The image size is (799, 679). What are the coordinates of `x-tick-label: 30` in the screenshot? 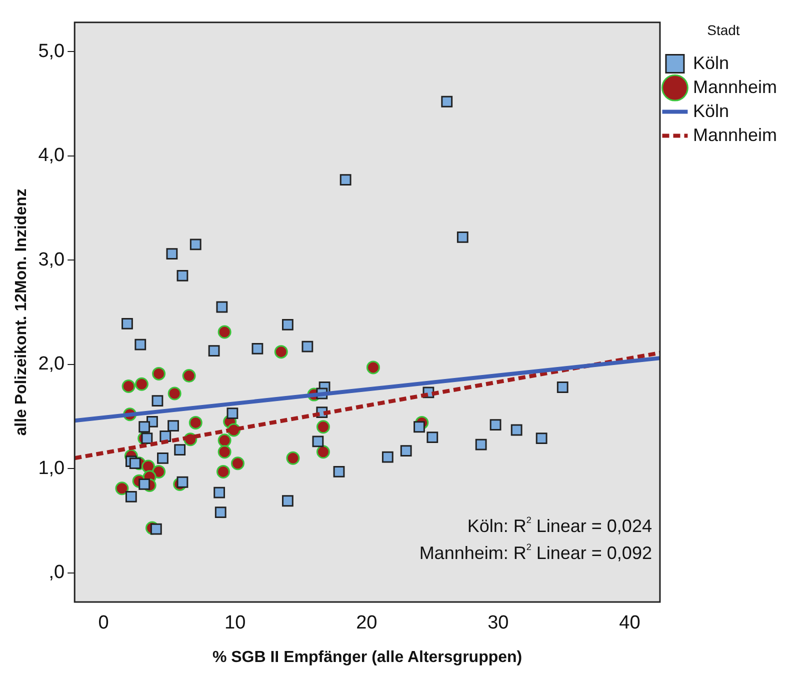 It's located at (498, 623).